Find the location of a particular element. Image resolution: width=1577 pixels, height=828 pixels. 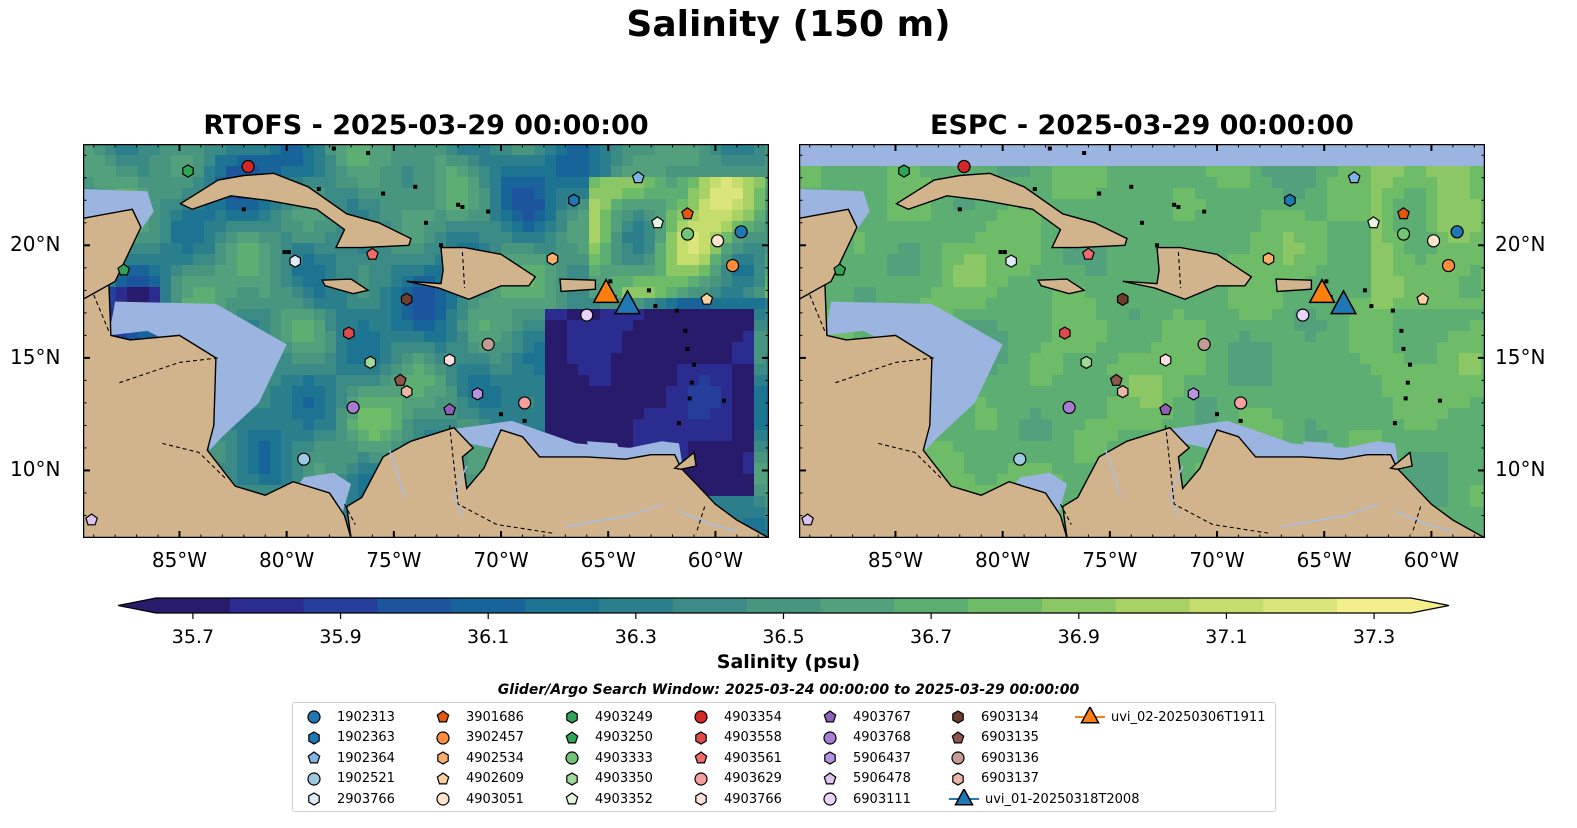

legend-item-float: 1902313 is located at coordinates (349, 717).